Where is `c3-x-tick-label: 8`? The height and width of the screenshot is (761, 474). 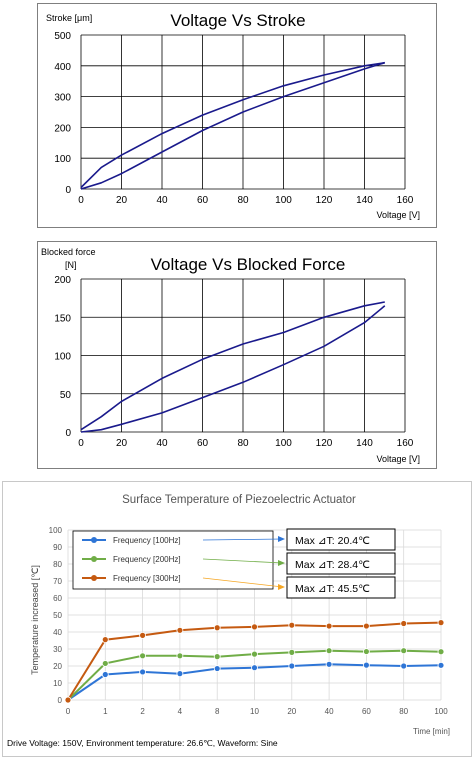 c3-x-tick-label: 8 is located at coordinates (217, 711).